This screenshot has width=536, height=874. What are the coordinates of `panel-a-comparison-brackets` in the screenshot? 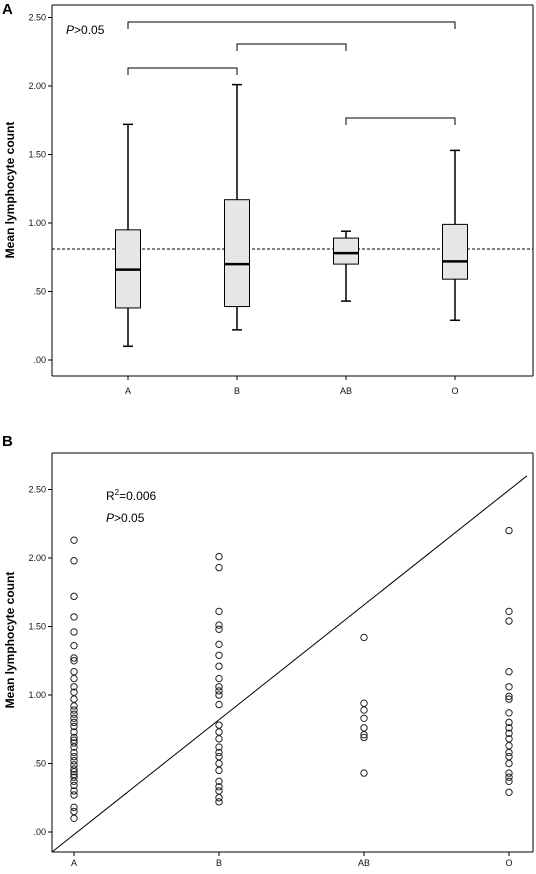 It's located at (291, 73).